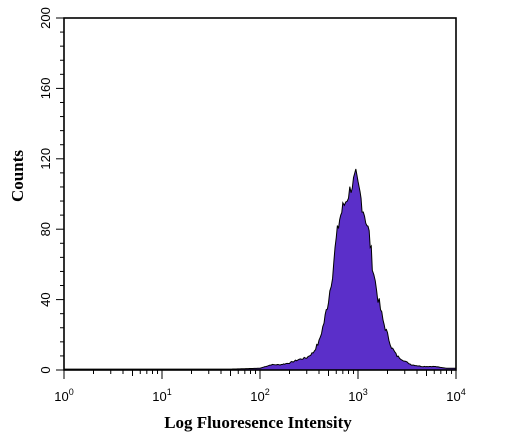  What do you see at coordinates (45, 299) in the screenshot?
I see `y-tick-label: 40` at bounding box center [45, 299].